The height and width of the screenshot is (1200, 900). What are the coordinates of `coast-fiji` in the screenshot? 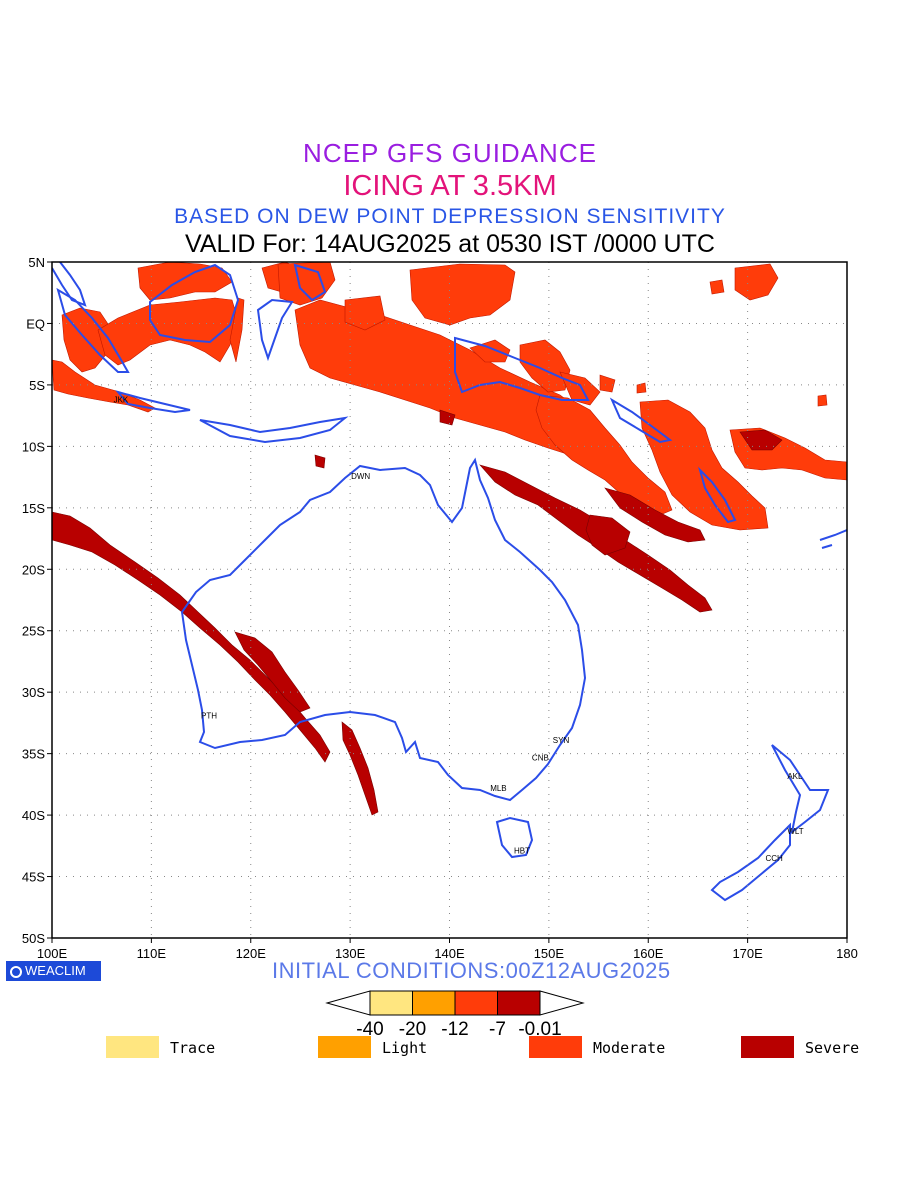 It's located at (833, 539).